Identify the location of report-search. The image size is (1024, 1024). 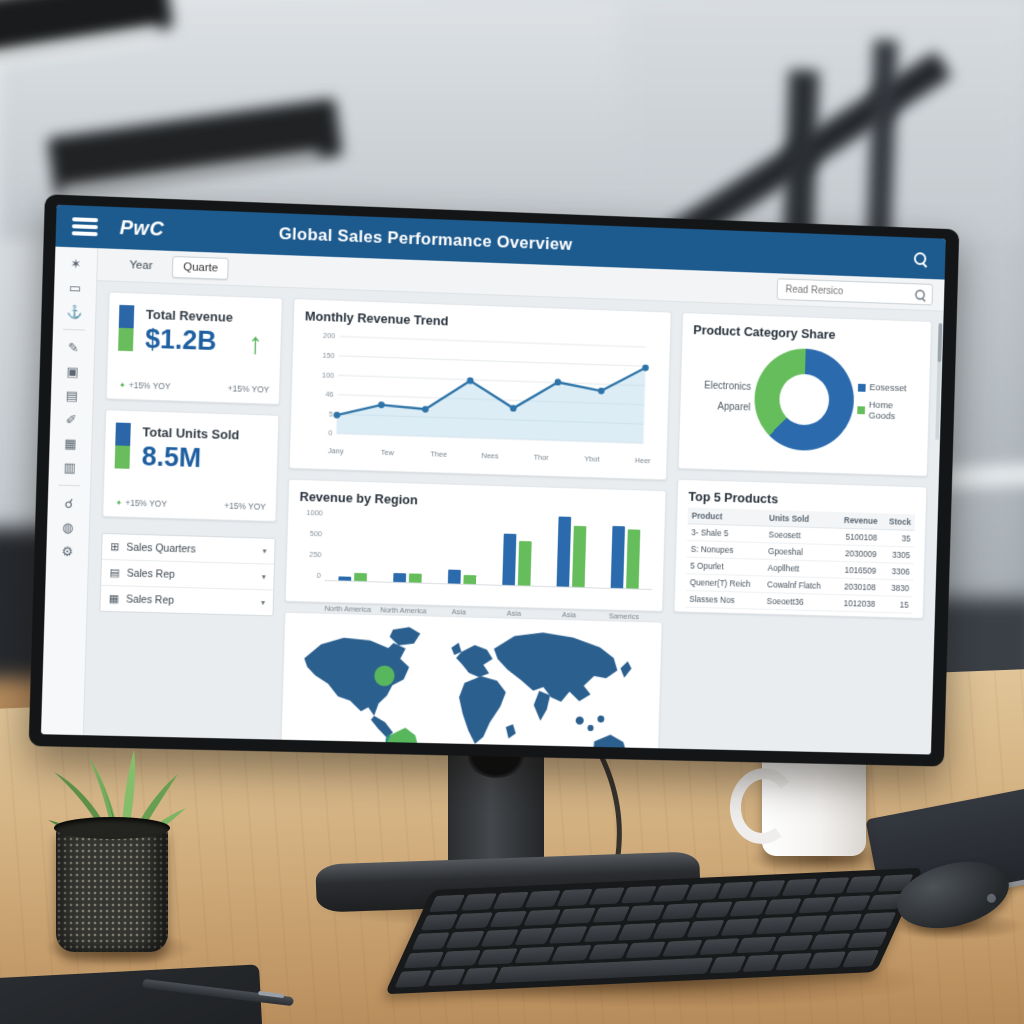
(855, 292).